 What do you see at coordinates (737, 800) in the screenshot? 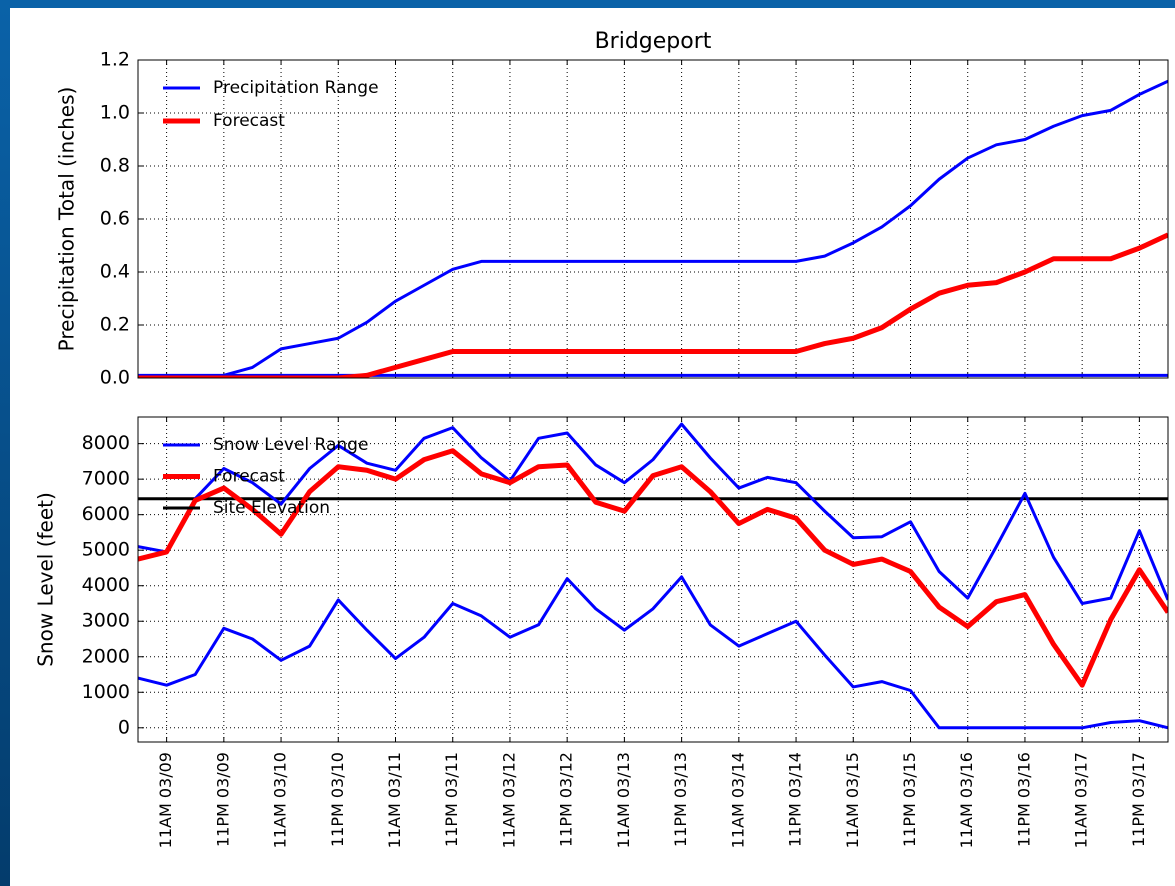
I see `x-tick-label: 11AM 03/14` at bounding box center [737, 800].